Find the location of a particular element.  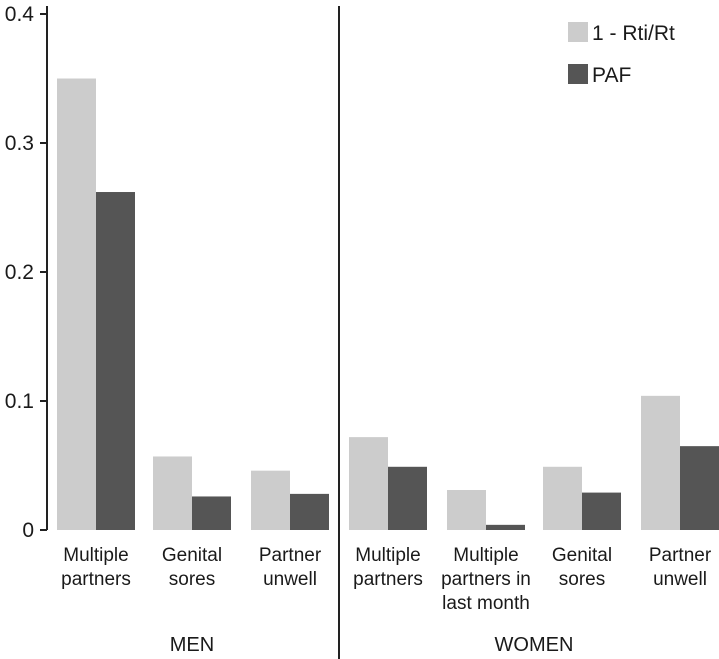

y-tick-label: 0 is located at coordinates (28, 530).